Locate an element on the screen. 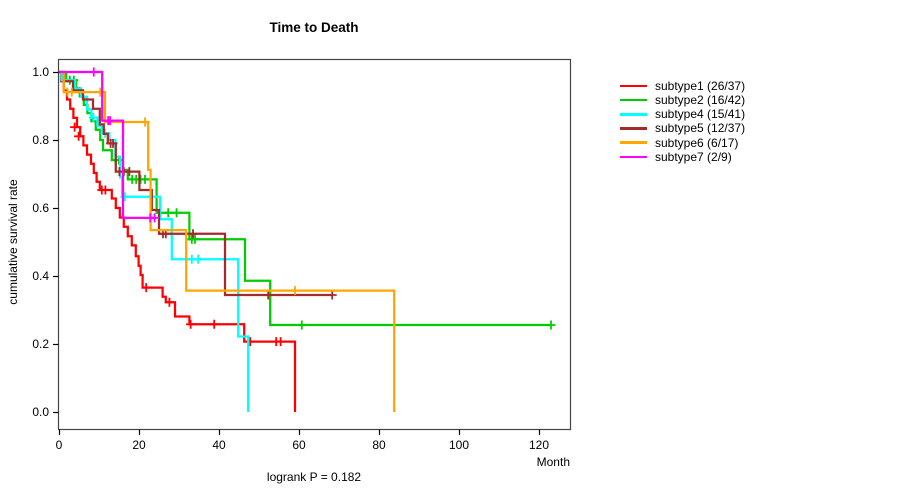 This screenshot has width=900, height=500. y-tick-label: 0.4 is located at coordinates (40, 276).